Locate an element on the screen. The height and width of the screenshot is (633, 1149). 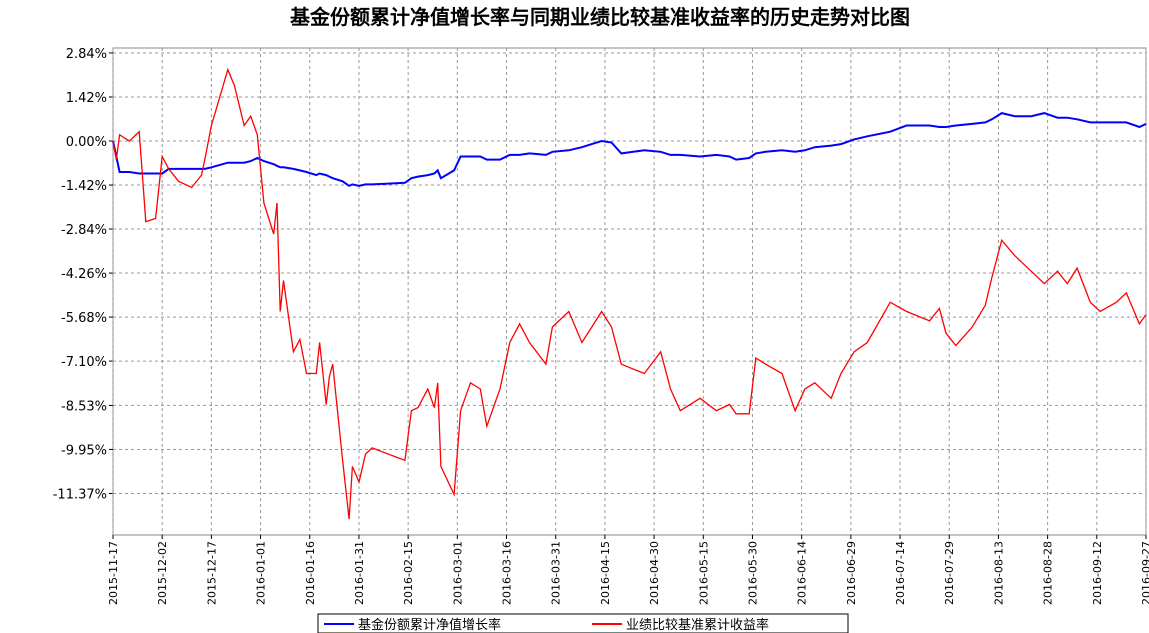
x-tick-label: 2016-01-16 is located at coordinates (310, 573).